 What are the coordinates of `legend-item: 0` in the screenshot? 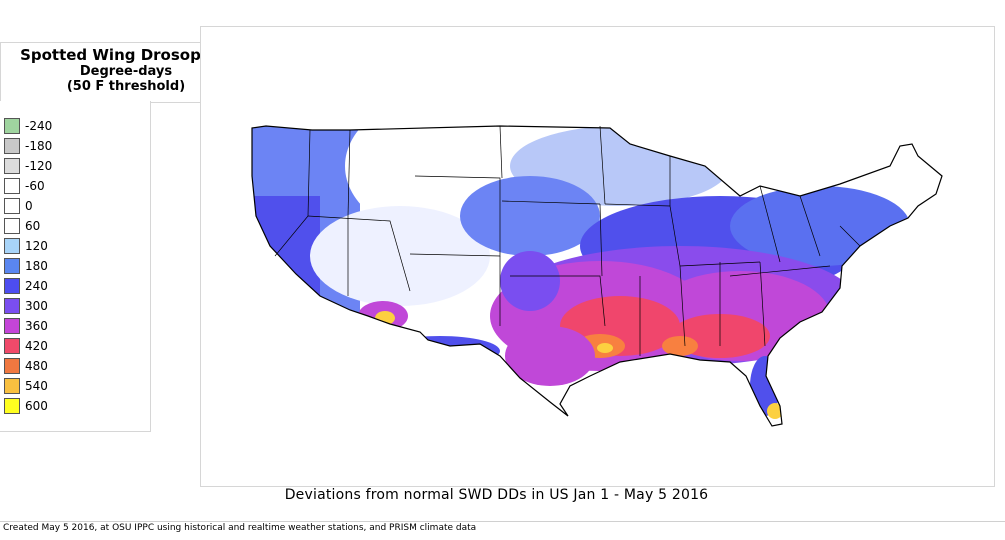 It's located at (18, 206).